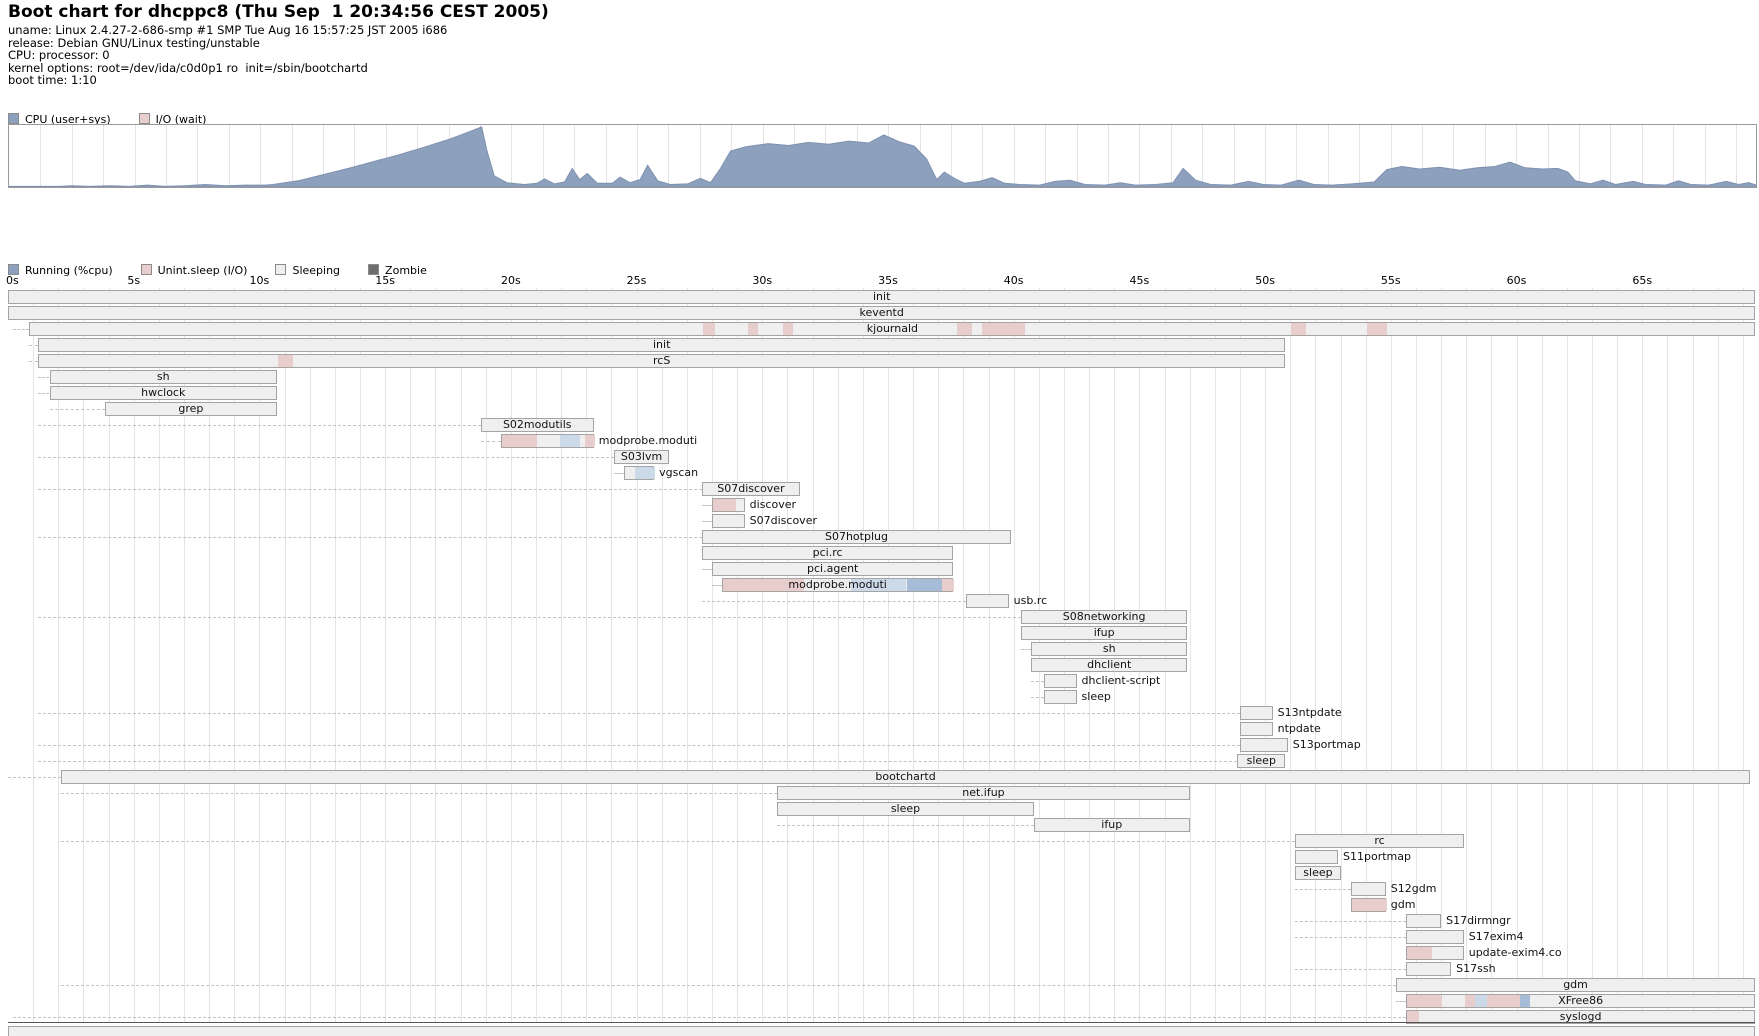 The height and width of the screenshot is (1036, 1759). Describe the element at coordinates (881, 1022) in the screenshot. I see `chart-bottom-border` at that location.